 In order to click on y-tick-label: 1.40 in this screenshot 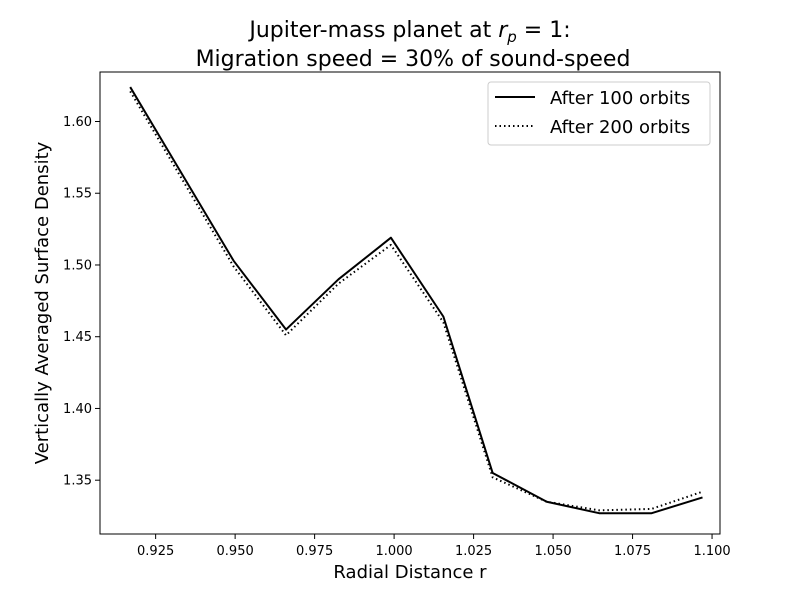, I will do `click(77, 409)`.